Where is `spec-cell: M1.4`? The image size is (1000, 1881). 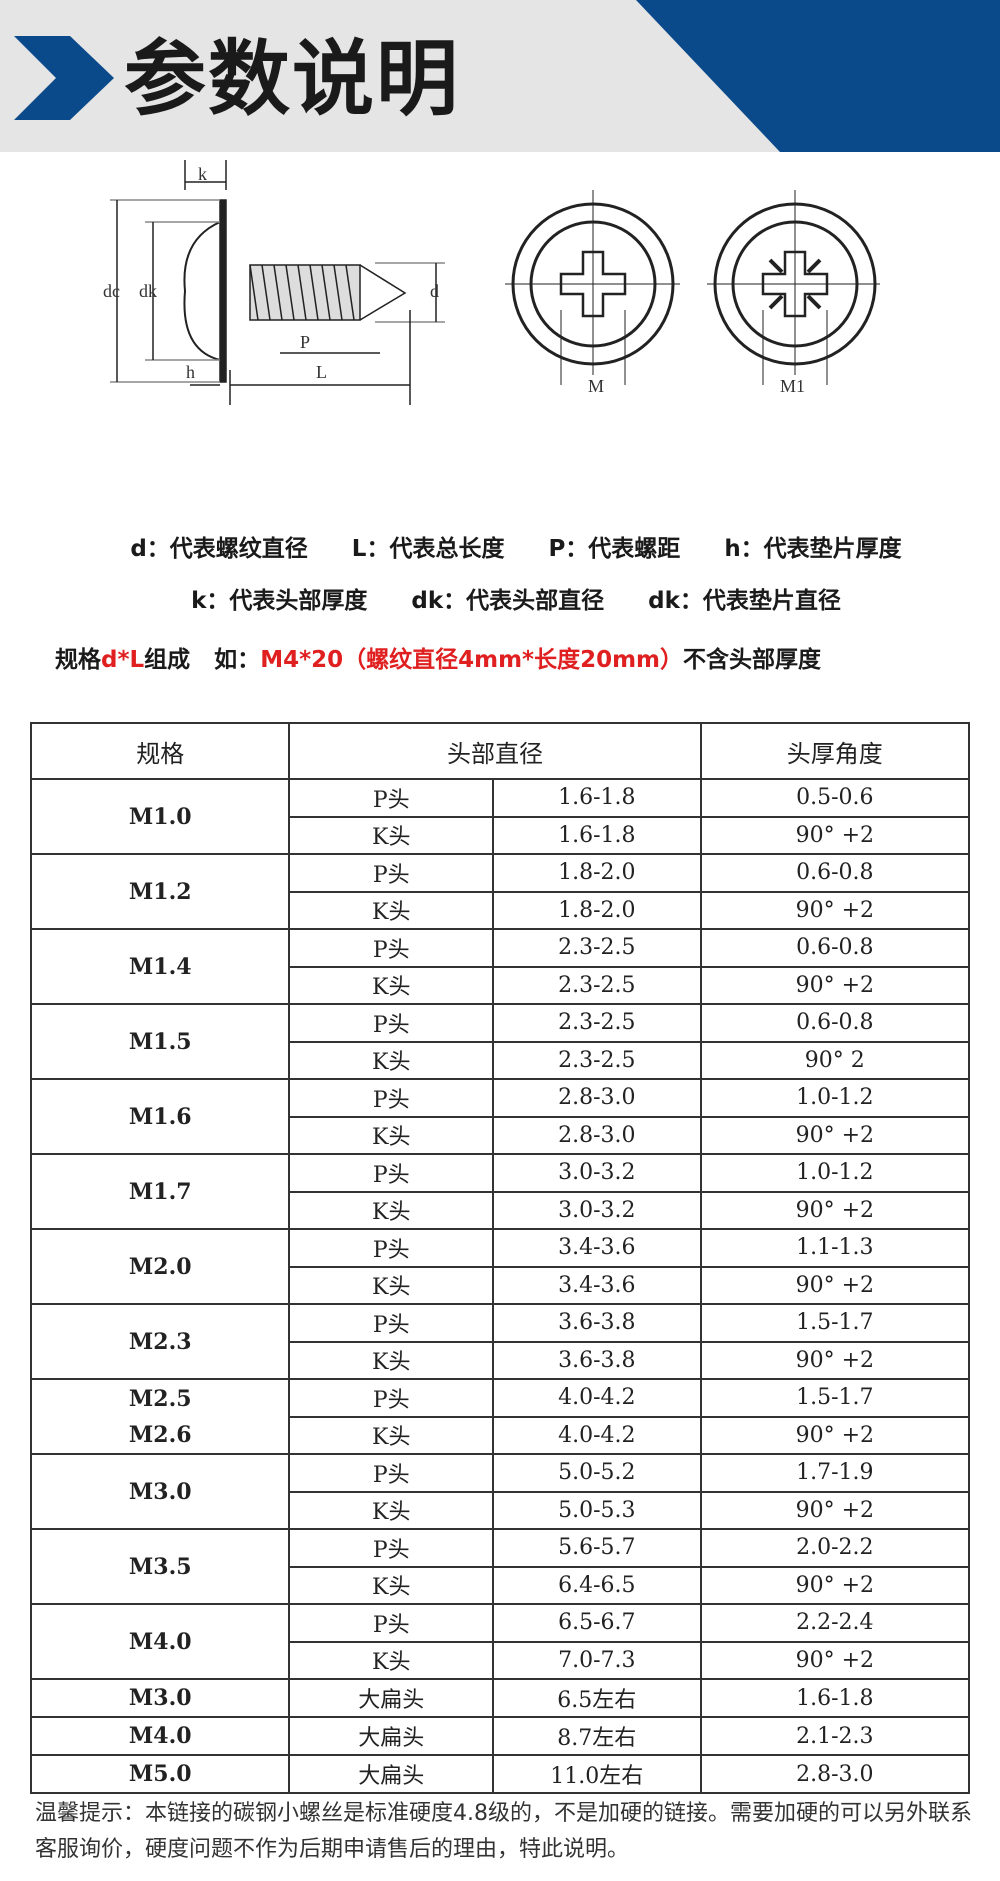 spec-cell: M1.4 is located at coordinates (160, 966).